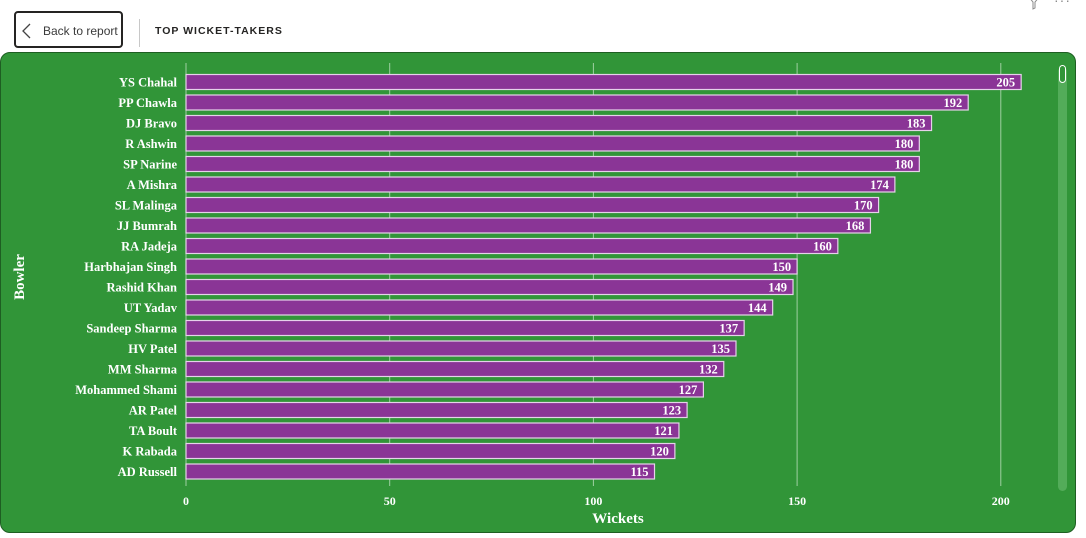 This screenshot has height=538, width=1086. I want to click on data-label: 160, so click(822, 247).